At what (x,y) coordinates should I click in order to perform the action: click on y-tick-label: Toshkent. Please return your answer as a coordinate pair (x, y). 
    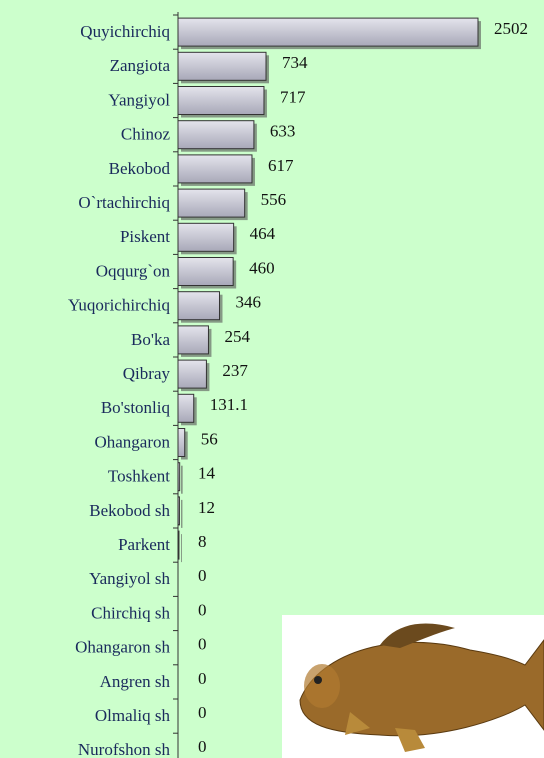
    Looking at the image, I should click on (139, 476).